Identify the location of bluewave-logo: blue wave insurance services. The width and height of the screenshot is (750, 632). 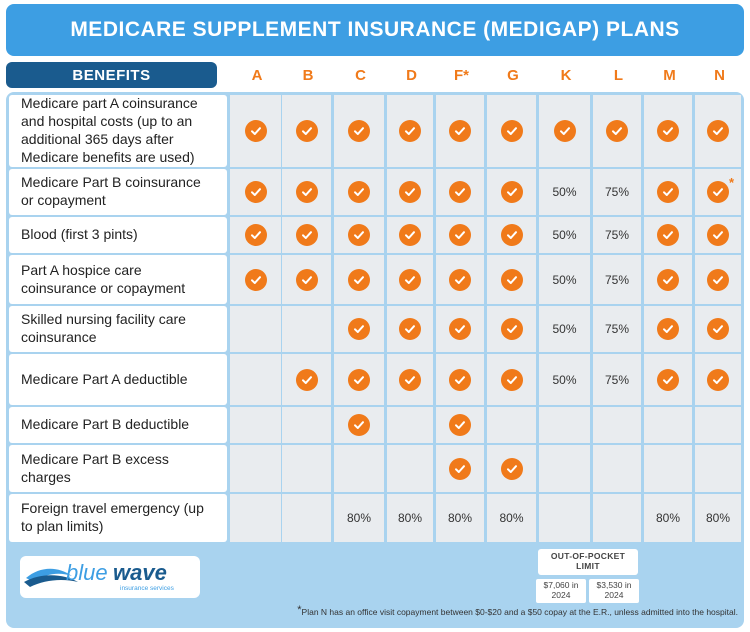
(110, 577).